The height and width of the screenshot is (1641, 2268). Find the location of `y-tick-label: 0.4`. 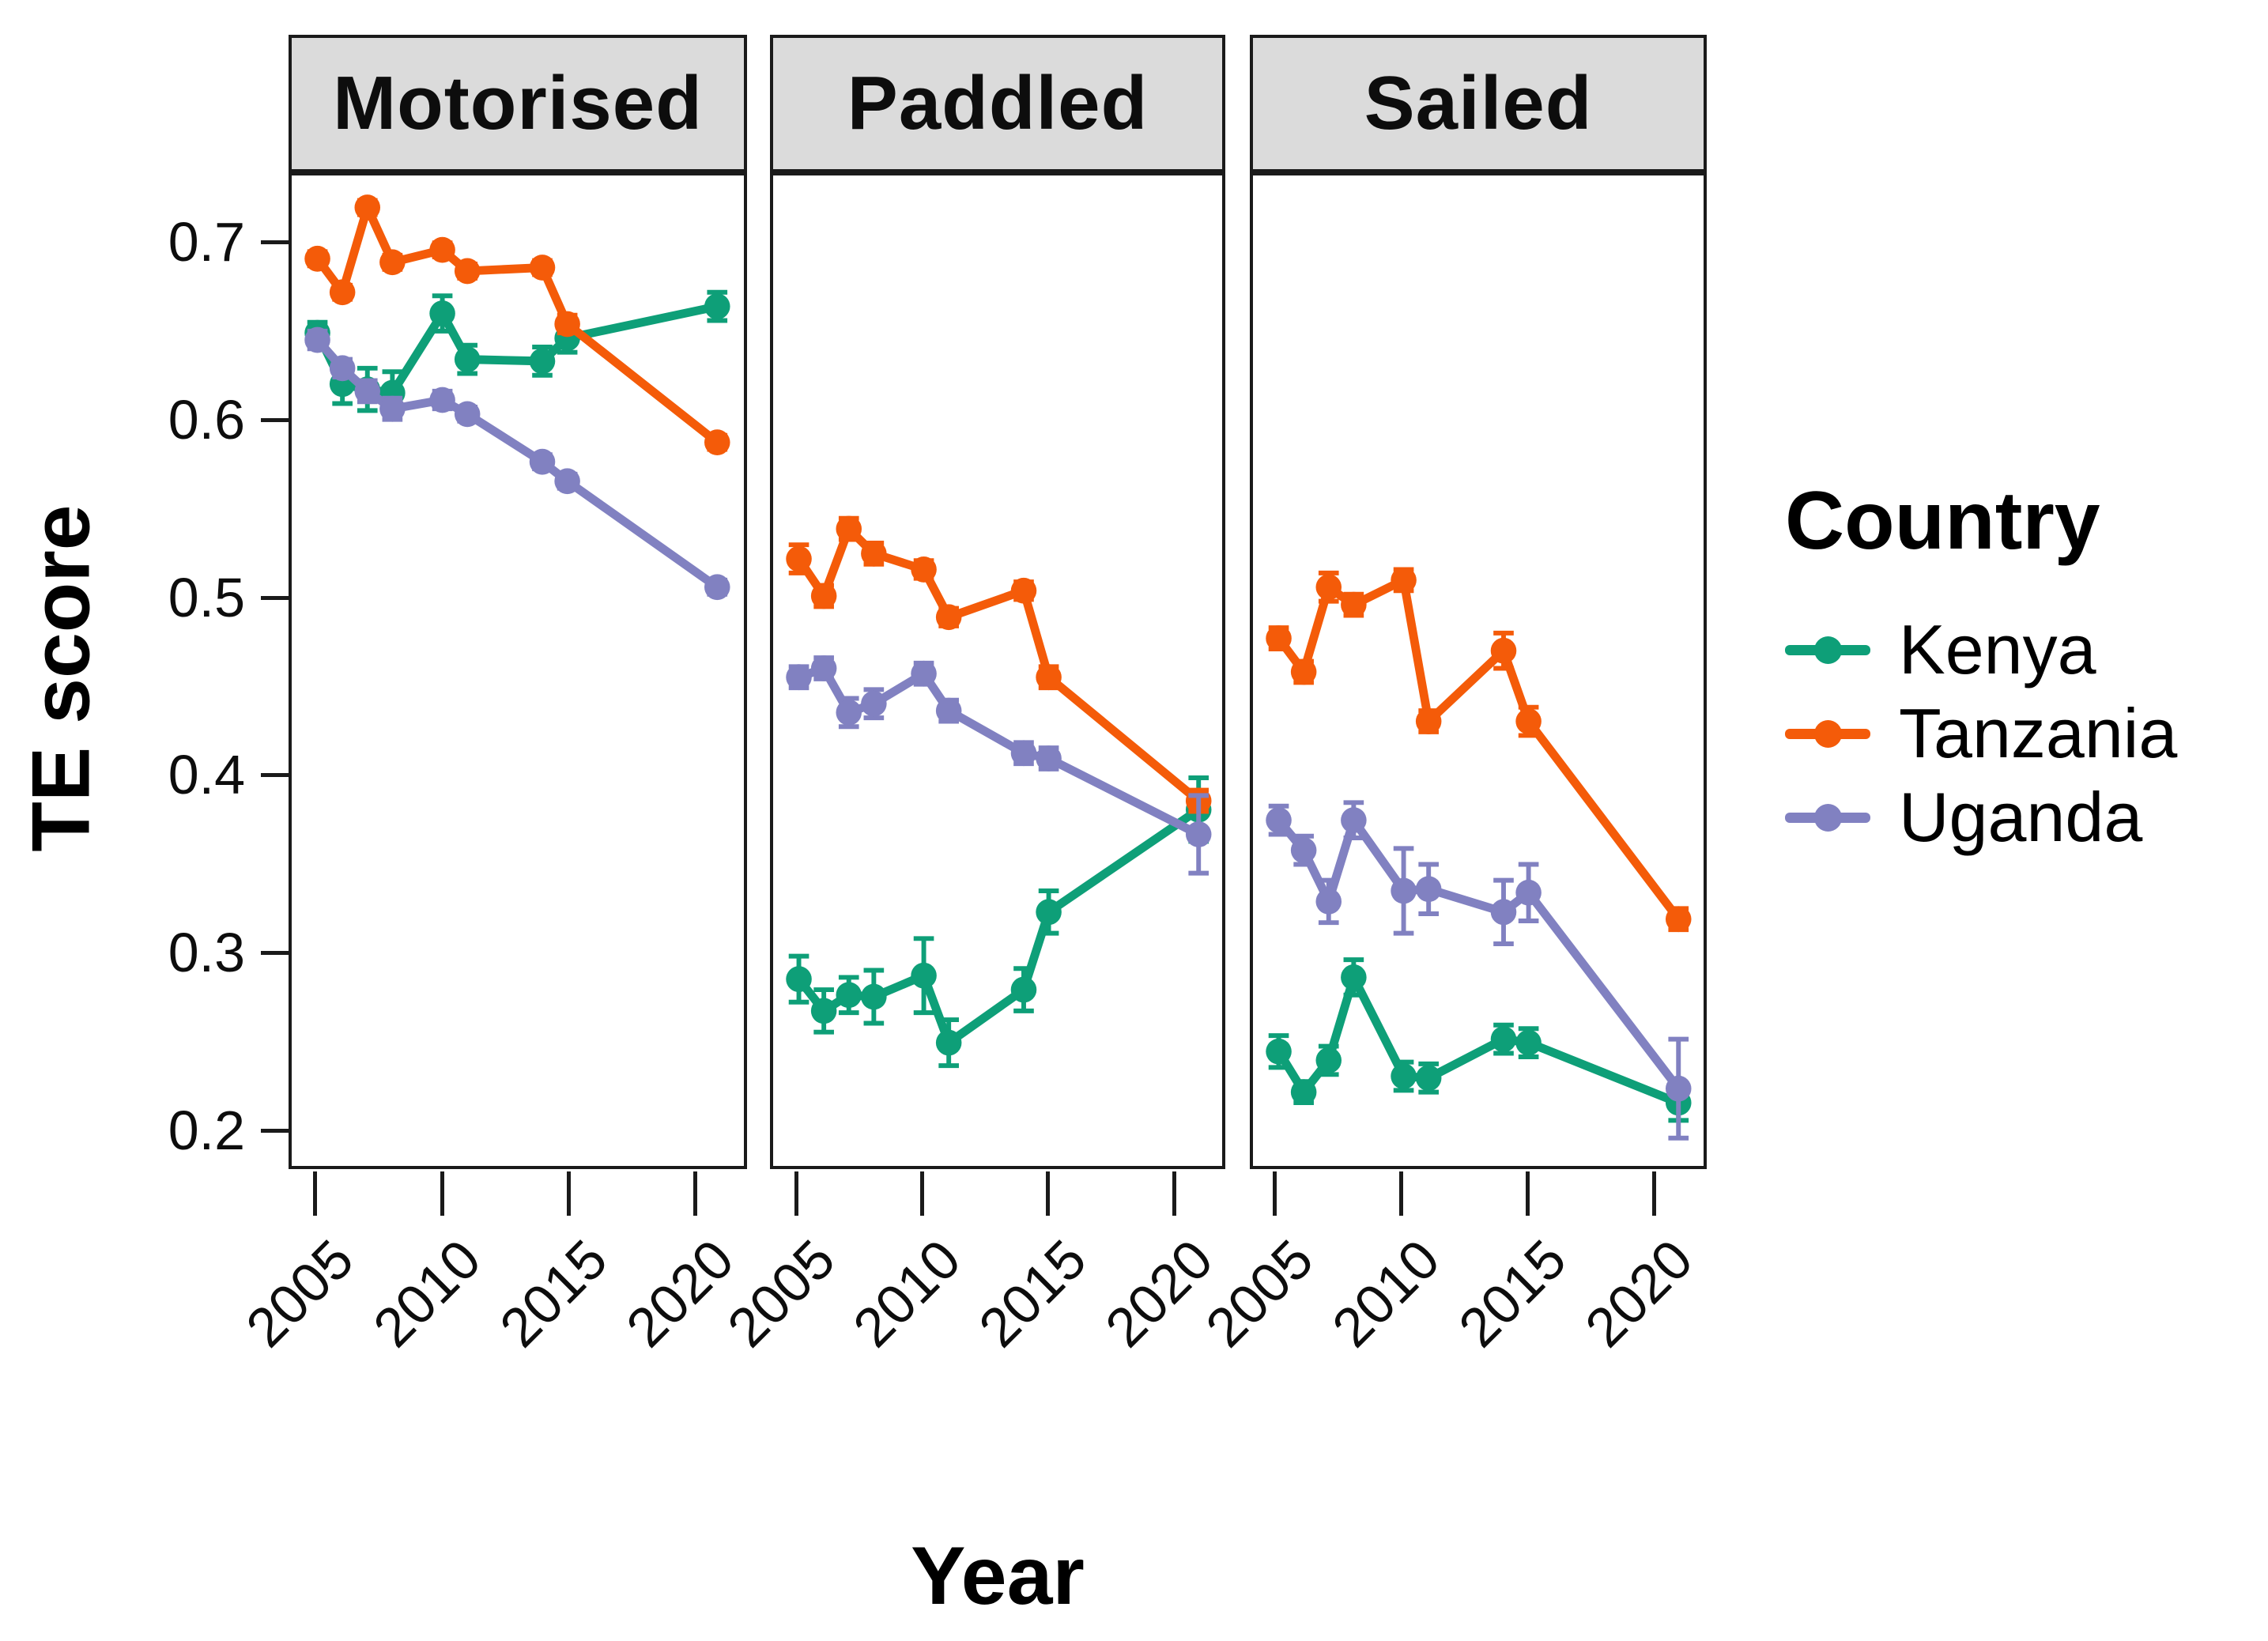

y-tick-label: 0.4 is located at coordinates (206, 774).